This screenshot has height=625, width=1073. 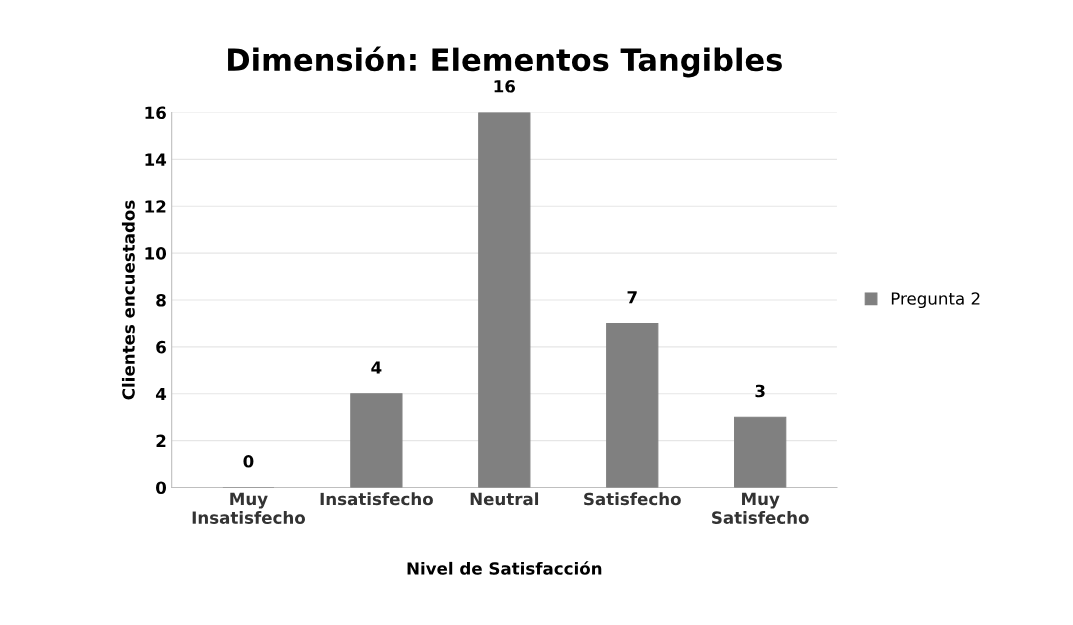 What do you see at coordinates (161, 440) in the screenshot?
I see `y-tick-label: 2` at bounding box center [161, 440].